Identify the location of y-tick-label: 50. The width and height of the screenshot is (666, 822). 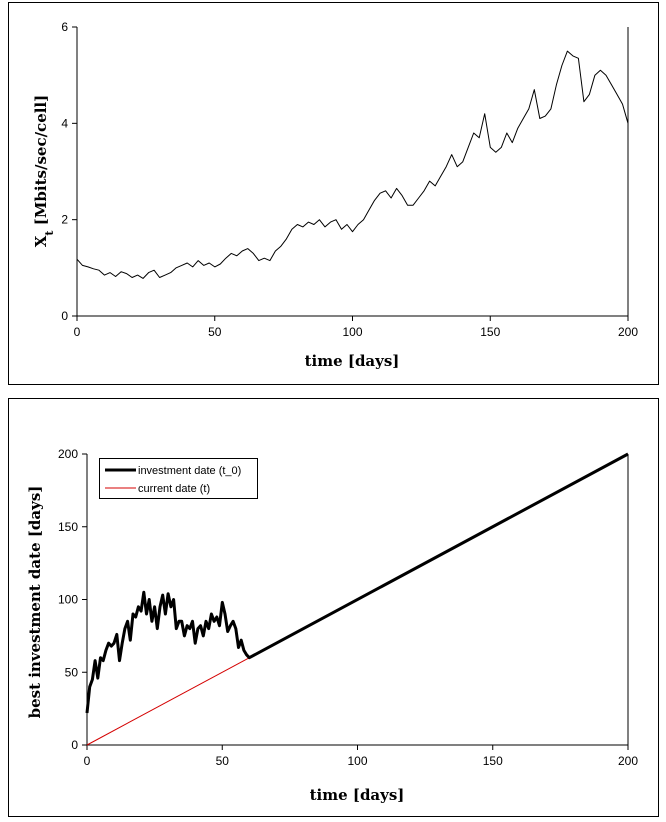
(72, 672).